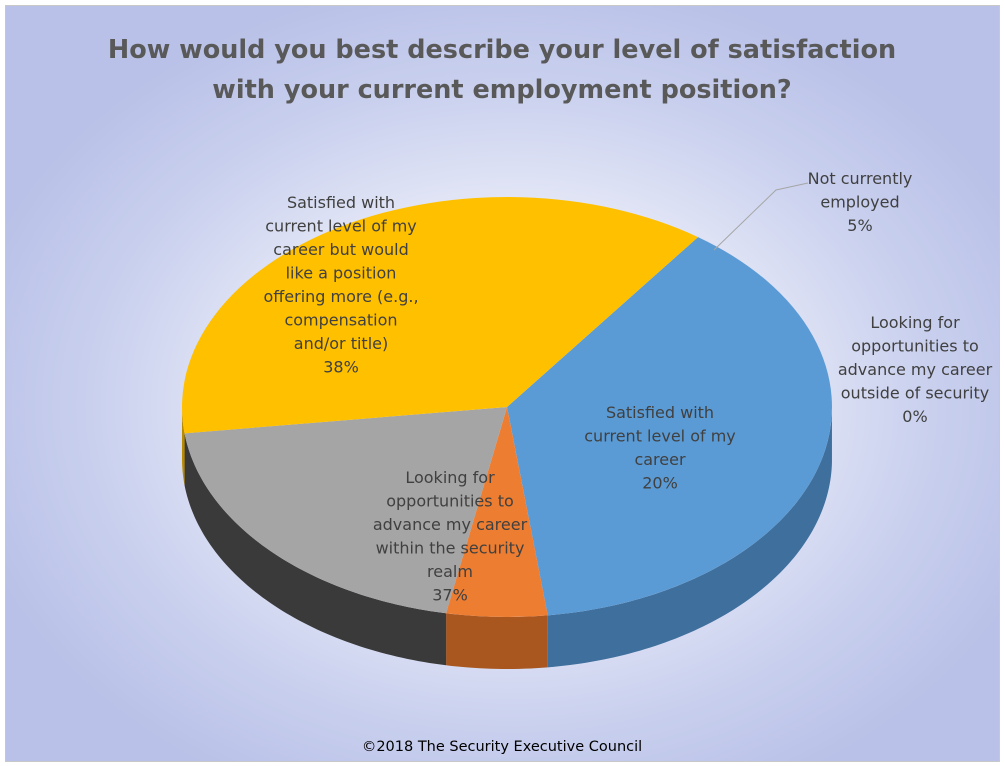 This screenshot has width=1005, height=766. What do you see at coordinates (340, 249) in the screenshot?
I see `slice-label-line: career but would` at bounding box center [340, 249].